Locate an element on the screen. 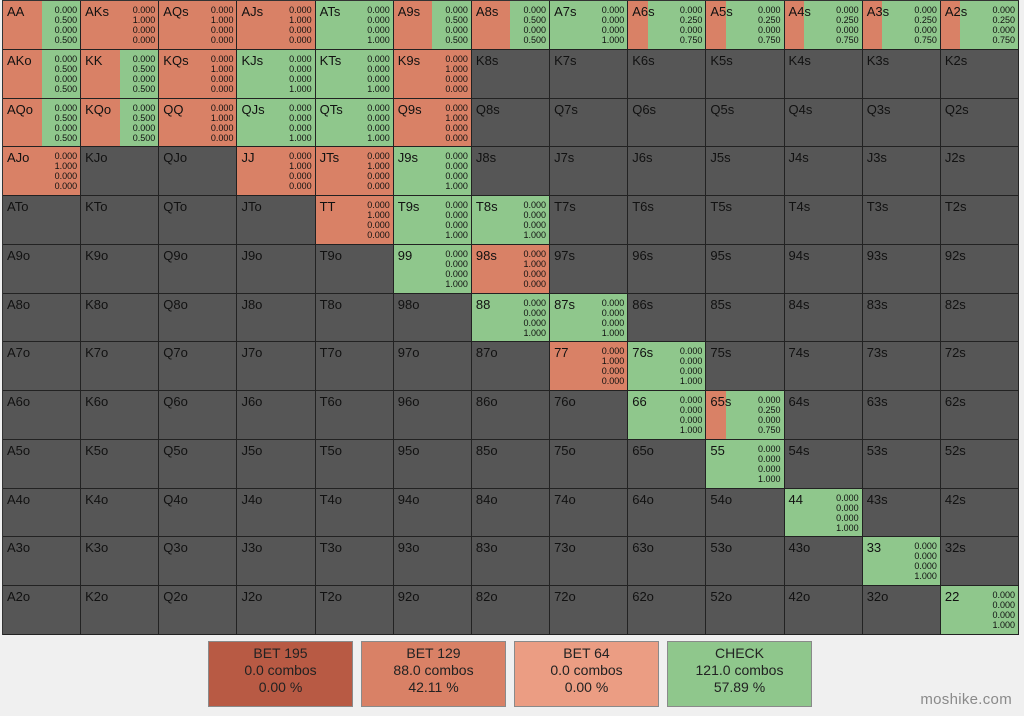 The height and width of the screenshot is (716, 1024). hand-cell-Q9s: 0.000 1.000 0.000 0.000 Q9s is located at coordinates (432, 123).